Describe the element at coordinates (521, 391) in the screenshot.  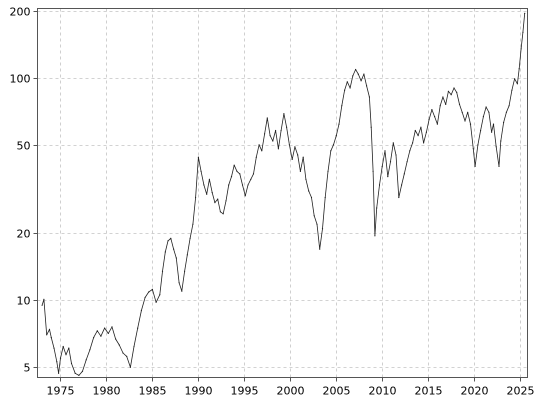
I see `x-tick-label: 2025` at that location.